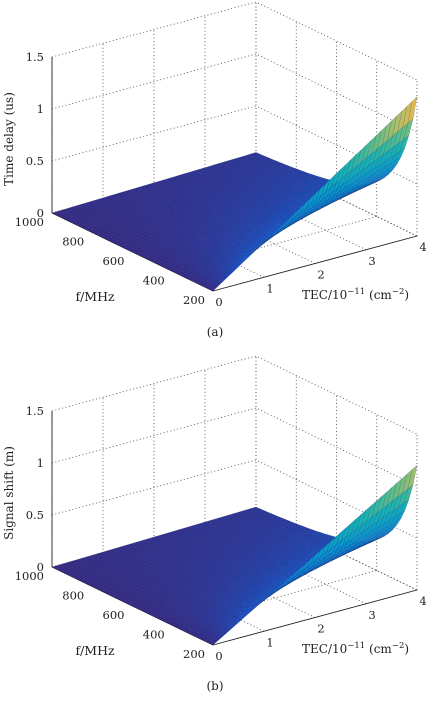 The image size is (431, 705). What do you see at coordinates (9, 493) in the screenshot?
I see `z-axis-label: Signal shift (m)` at bounding box center [9, 493].